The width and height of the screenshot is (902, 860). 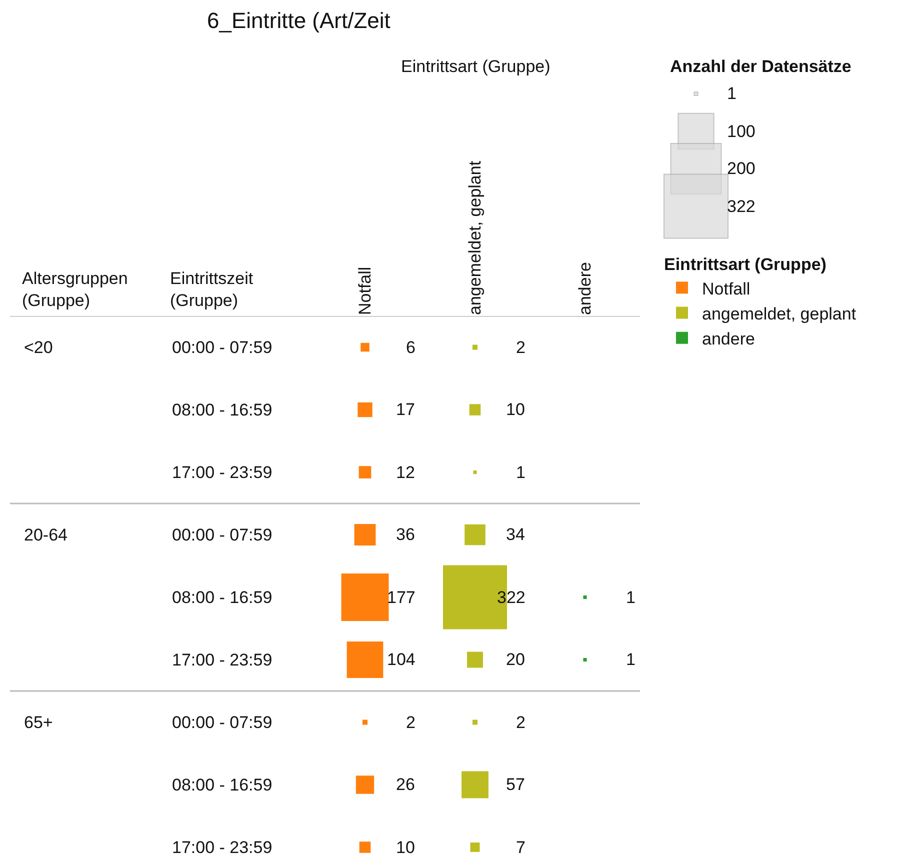 I want to click on data-label: 36, so click(x=405, y=534).